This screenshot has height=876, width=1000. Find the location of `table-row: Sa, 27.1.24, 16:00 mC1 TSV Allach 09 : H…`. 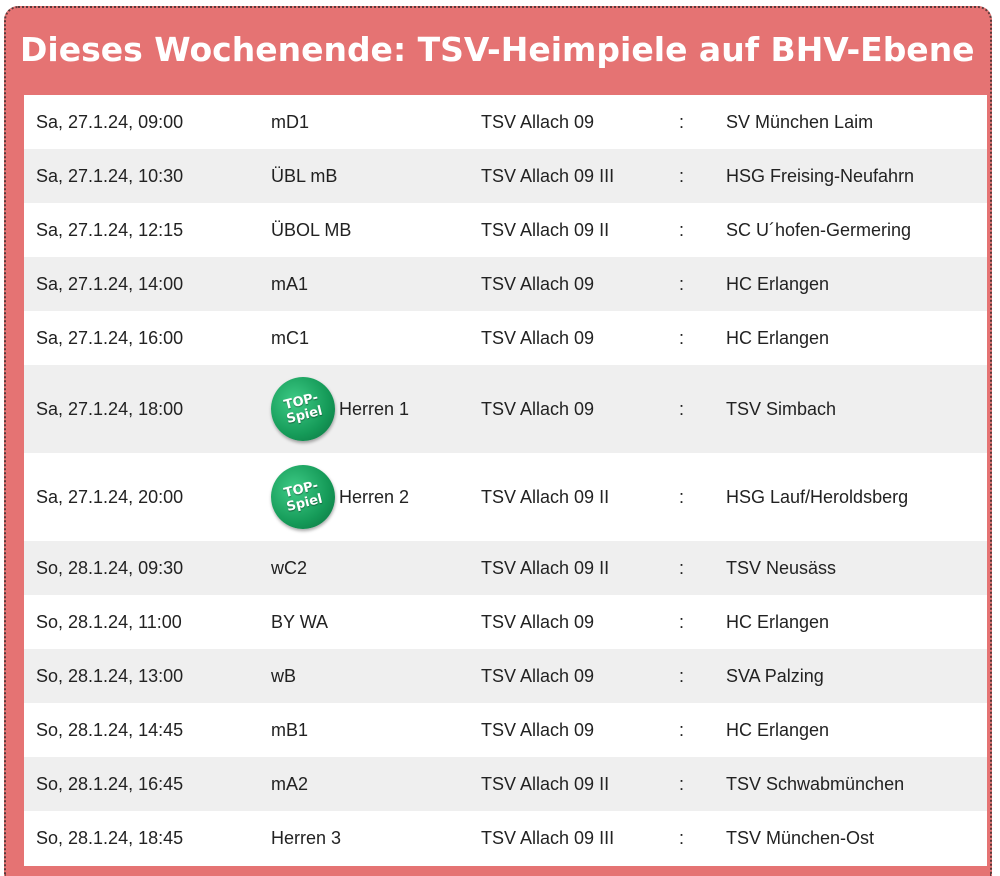

table-row: Sa, 27.1.24, 16:00 mC1 TSV Allach 09 : H… is located at coordinates (505, 338).